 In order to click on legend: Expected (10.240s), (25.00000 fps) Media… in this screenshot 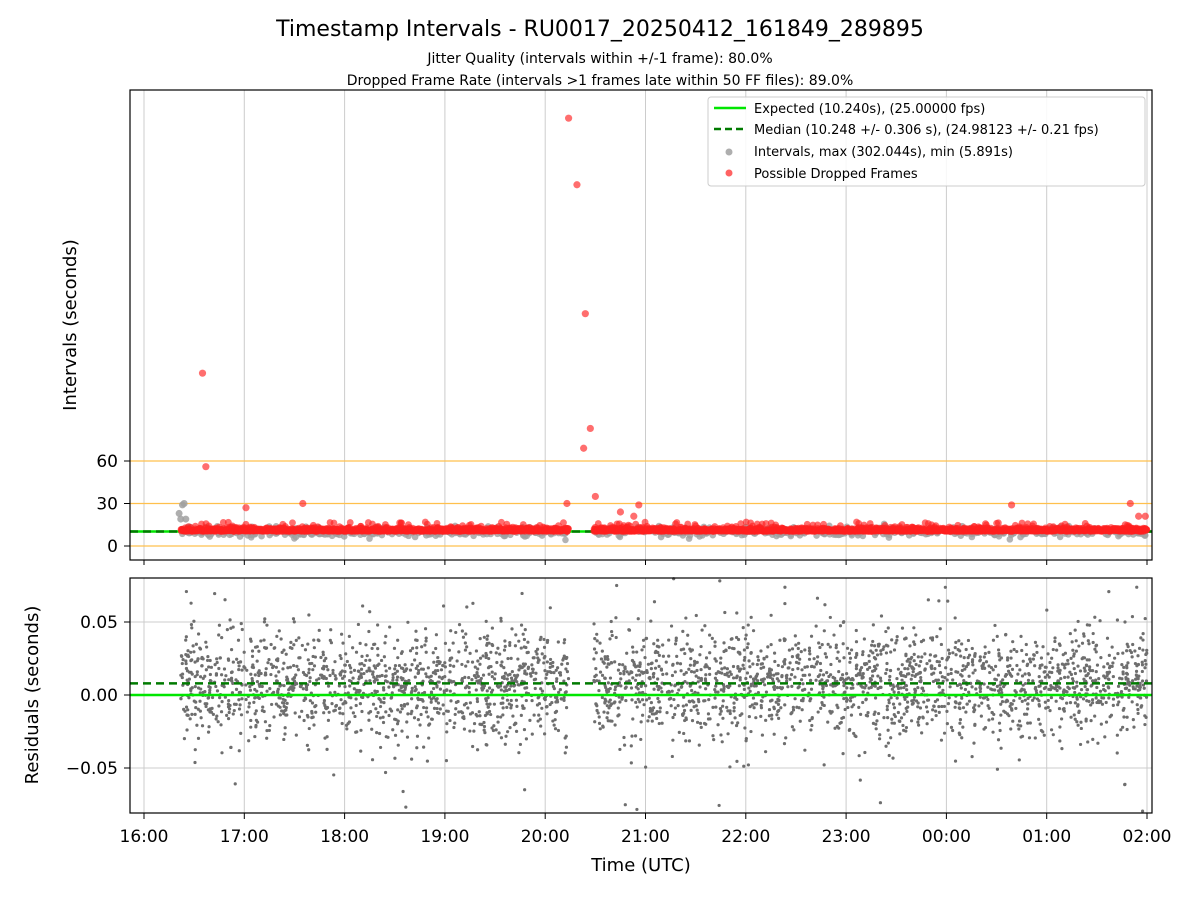, I will do `click(926, 141)`.